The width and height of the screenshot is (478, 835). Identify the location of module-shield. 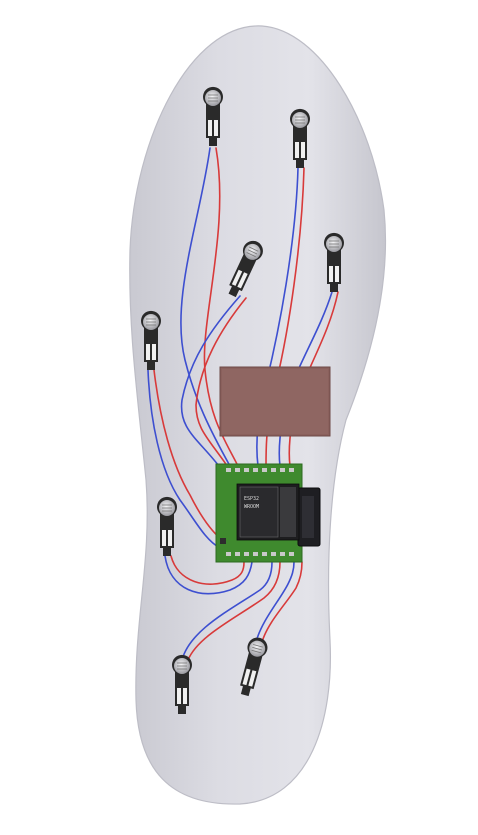
(259, 512).